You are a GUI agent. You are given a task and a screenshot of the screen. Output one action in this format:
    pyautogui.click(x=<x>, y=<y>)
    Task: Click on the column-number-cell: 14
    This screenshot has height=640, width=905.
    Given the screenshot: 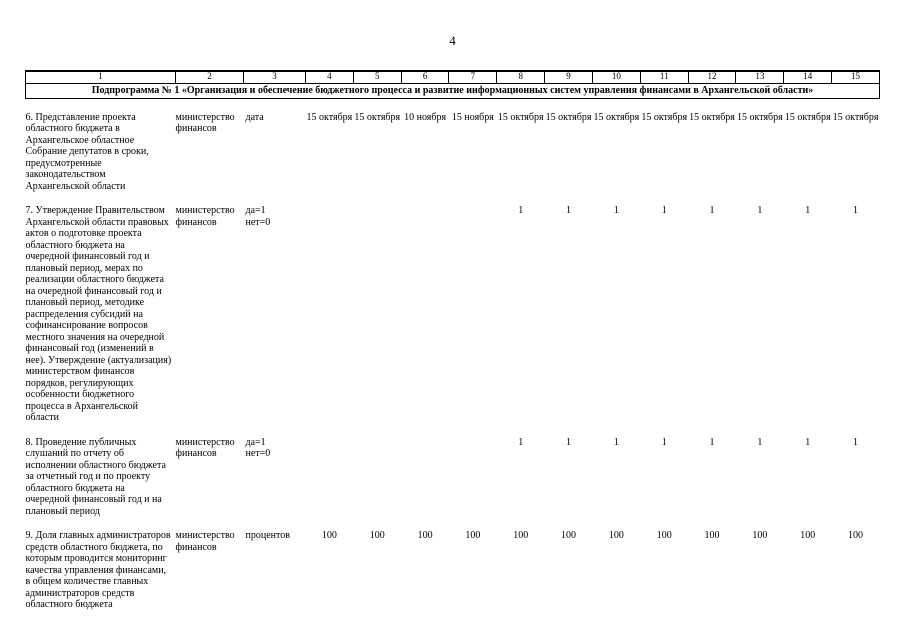 What is the action you would take?
    pyautogui.click(x=808, y=77)
    